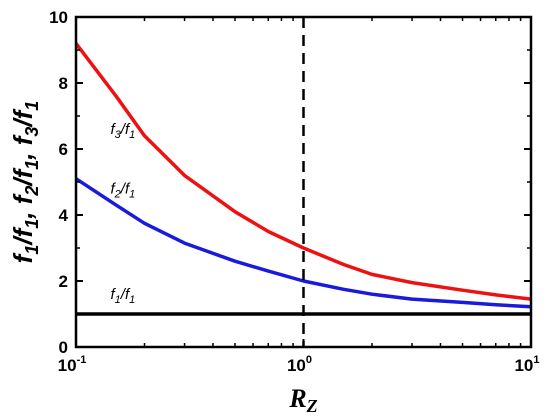 This screenshot has height=417, width=550. What do you see at coordinates (309, 360) in the screenshot?
I see `x-tick-exponent: 0` at bounding box center [309, 360].